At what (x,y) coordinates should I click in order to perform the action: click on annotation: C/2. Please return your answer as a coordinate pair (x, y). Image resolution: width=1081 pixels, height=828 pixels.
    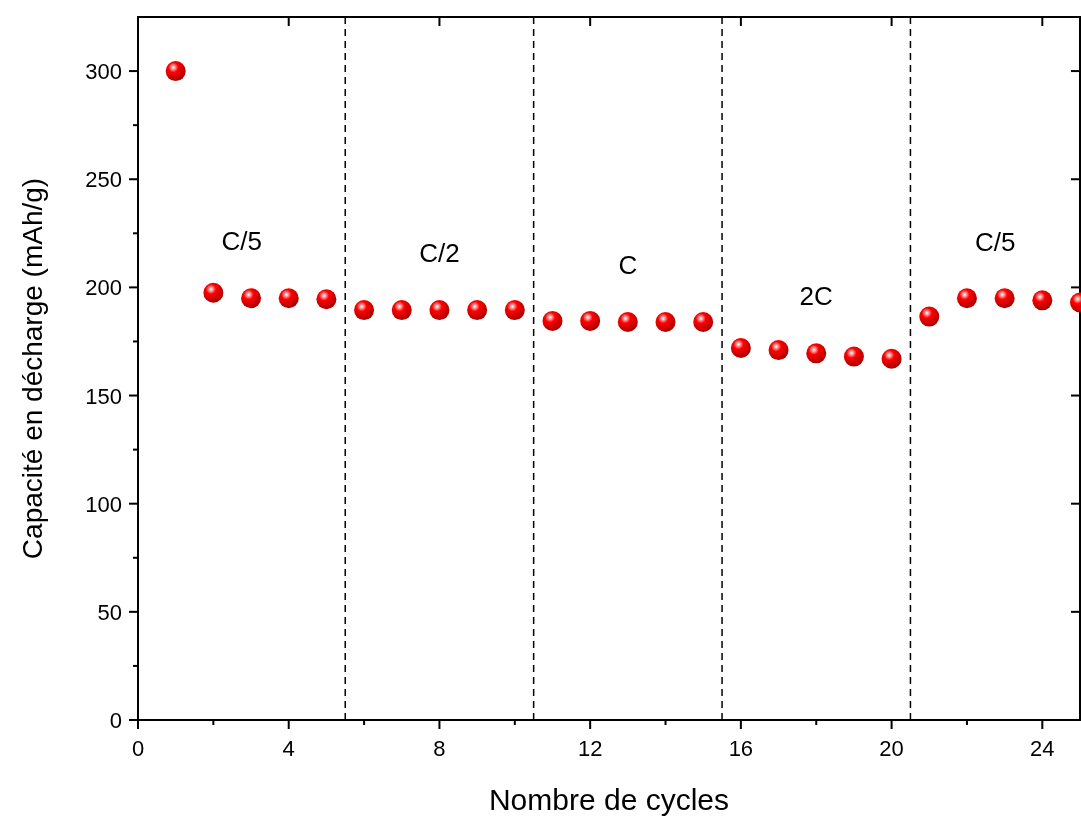
    Looking at the image, I should click on (439, 253).